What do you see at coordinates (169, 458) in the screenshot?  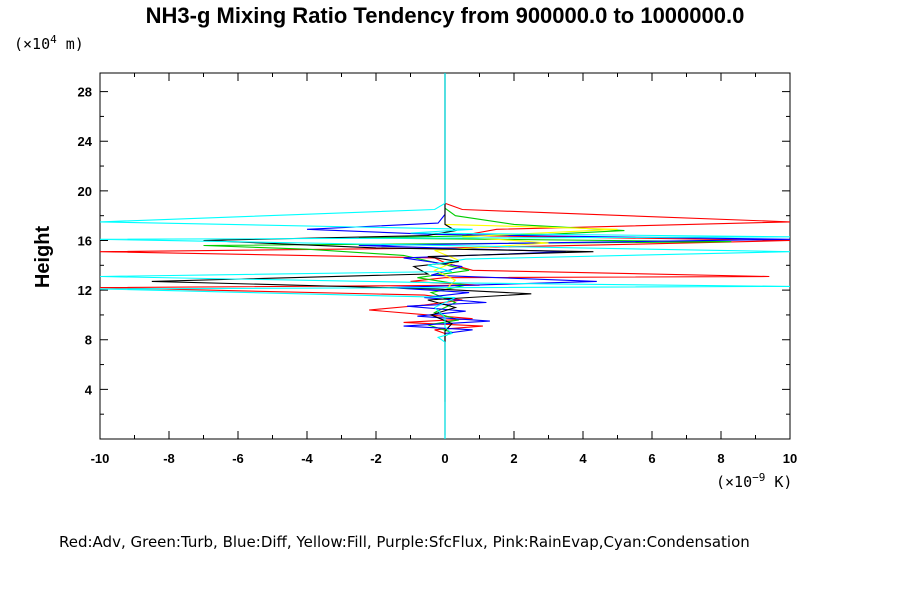 I see `x-tick-label: -8` at bounding box center [169, 458].